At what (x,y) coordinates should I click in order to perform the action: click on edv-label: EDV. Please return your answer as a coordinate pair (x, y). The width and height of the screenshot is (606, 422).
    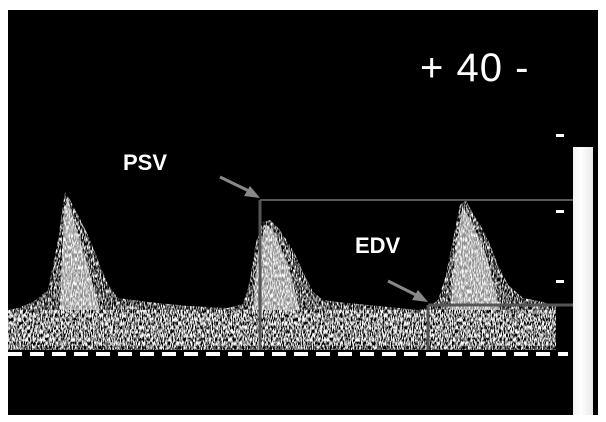
    Looking at the image, I should click on (378, 245).